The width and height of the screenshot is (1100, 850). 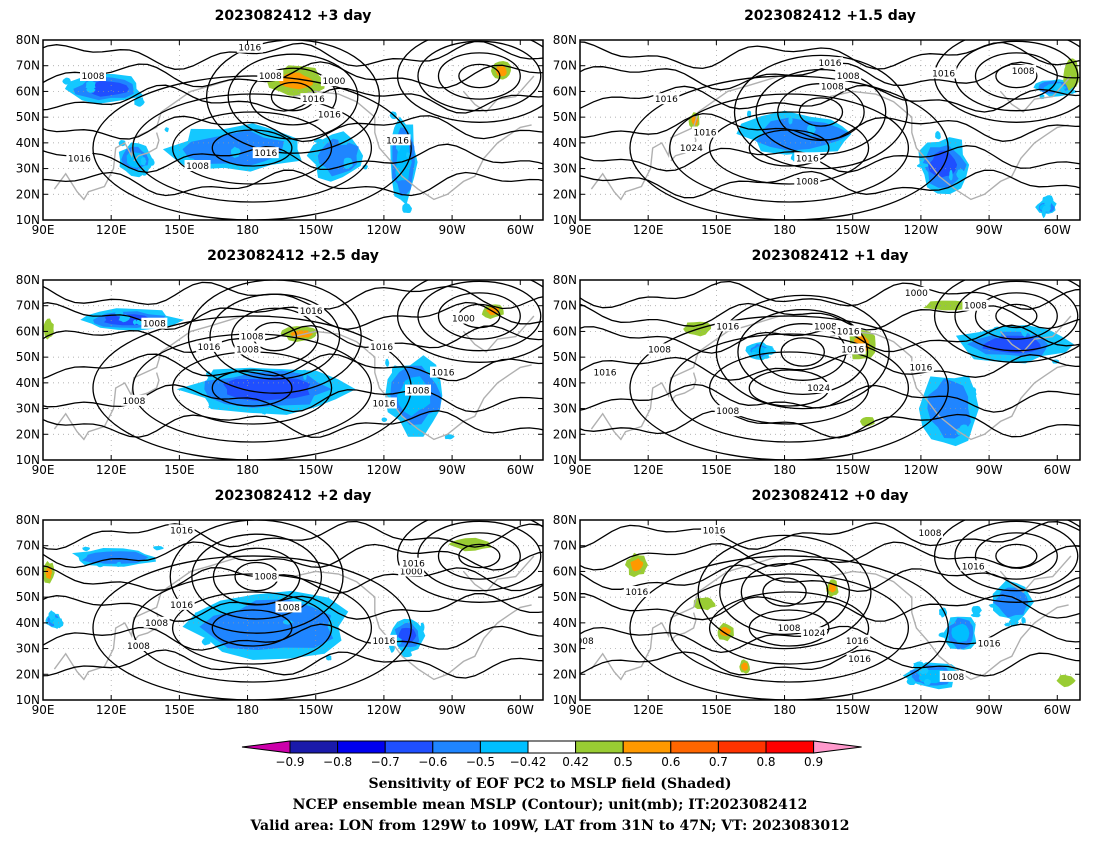 What do you see at coordinates (837, 747) in the screenshot?
I see `colorbar-high-arrow` at bounding box center [837, 747].